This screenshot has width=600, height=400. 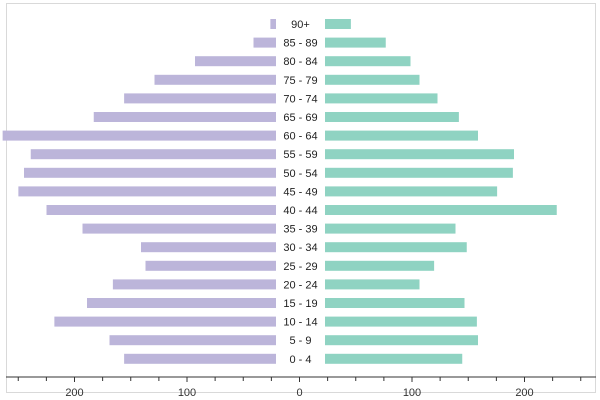 What do you see at coordinates (300, 99) in the screenshot?
I see `age-group-label: 70 - 74` at bounding box center [300, 99].